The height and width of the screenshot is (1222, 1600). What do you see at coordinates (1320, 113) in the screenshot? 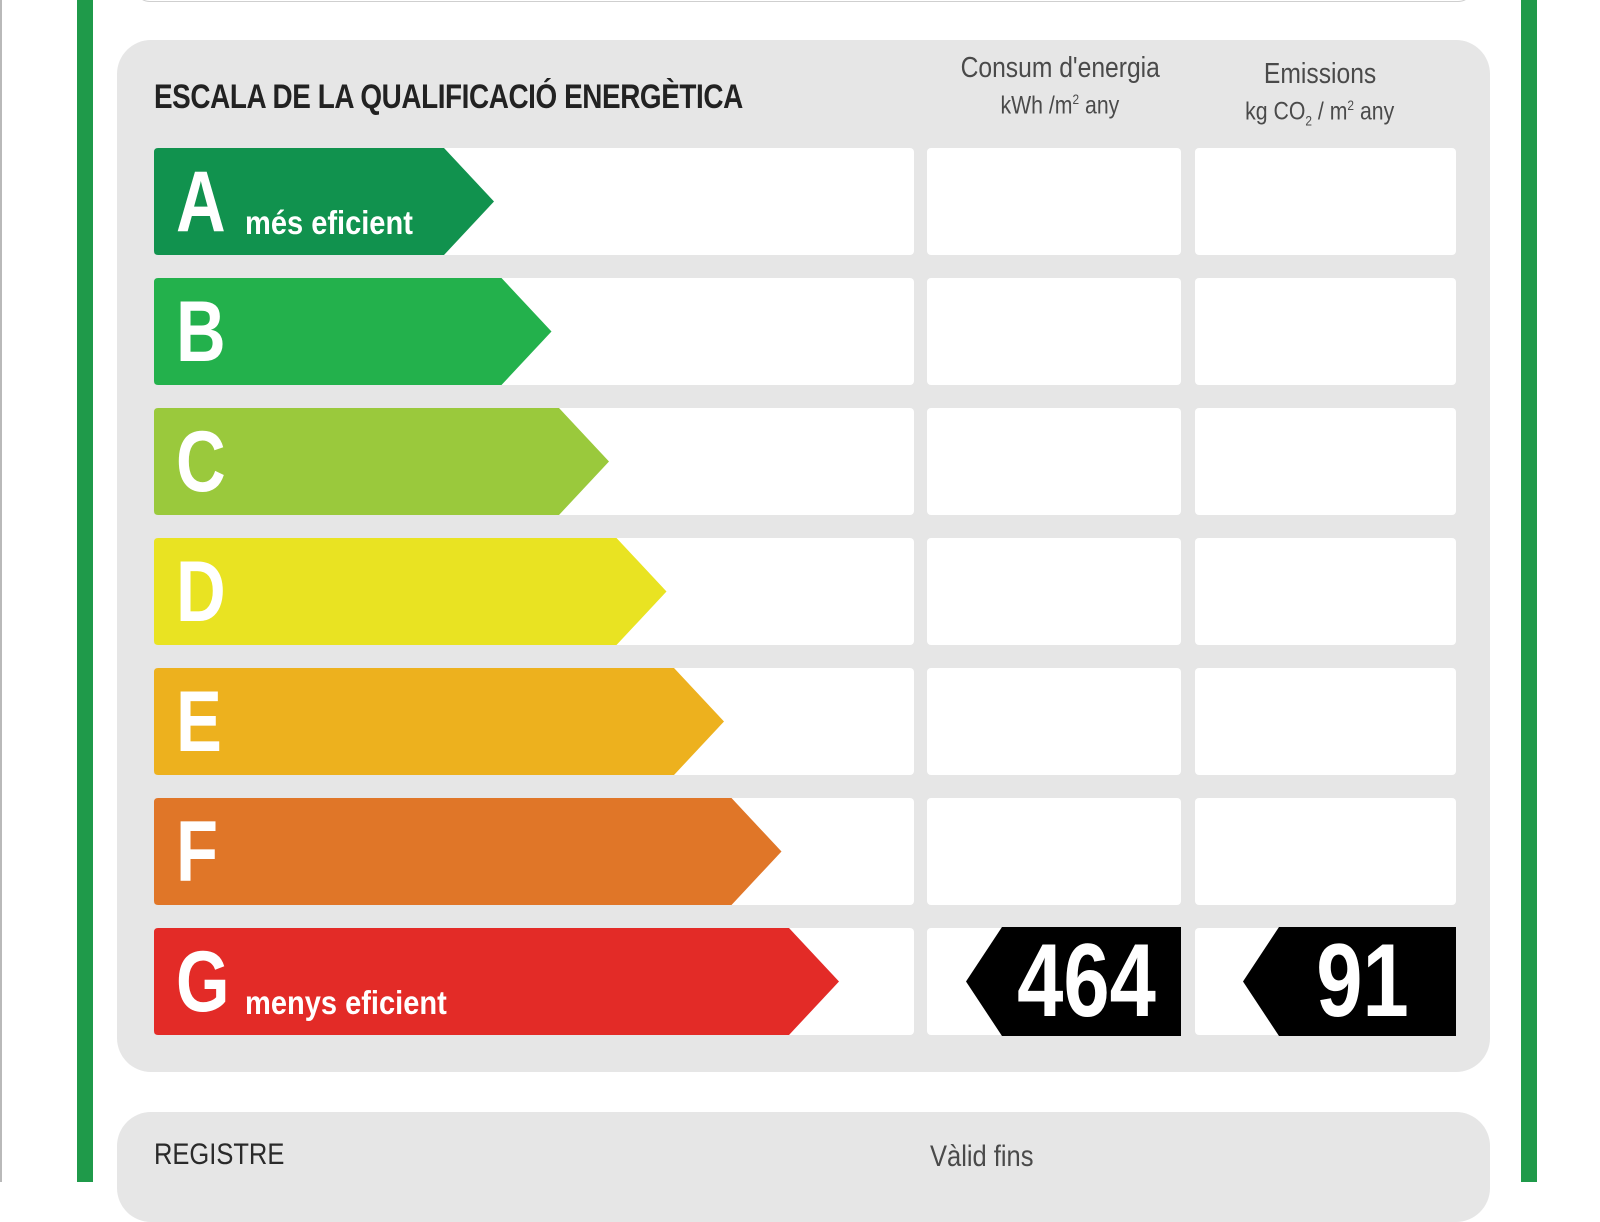
I see `emissions-unit-label: kg CO2 / m2 any` at bounding box center [1320, 113].